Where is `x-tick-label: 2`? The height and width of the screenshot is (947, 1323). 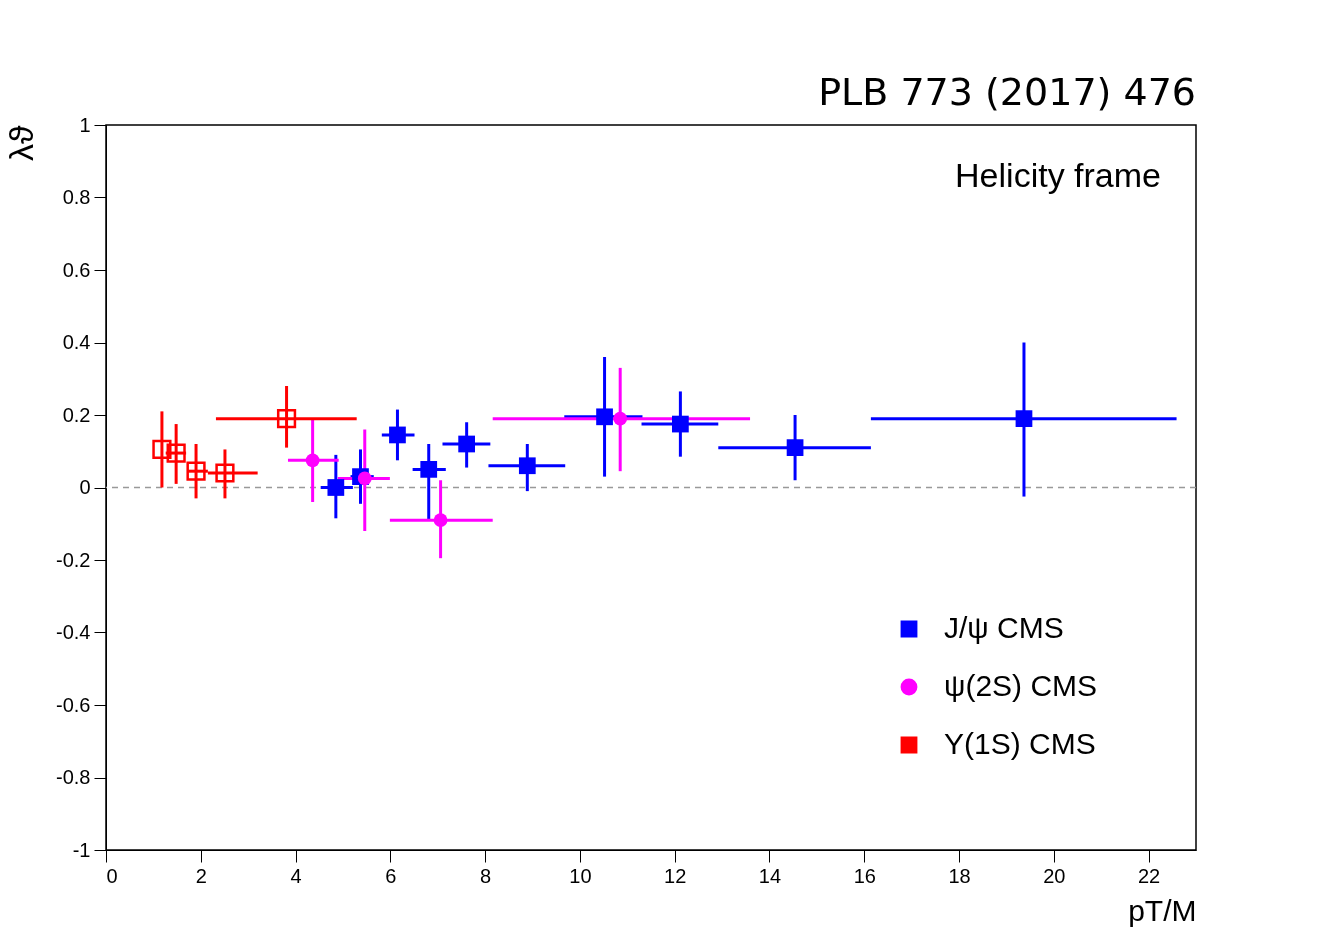 x-tick-label: 2 is located at coordinates (201, 875).